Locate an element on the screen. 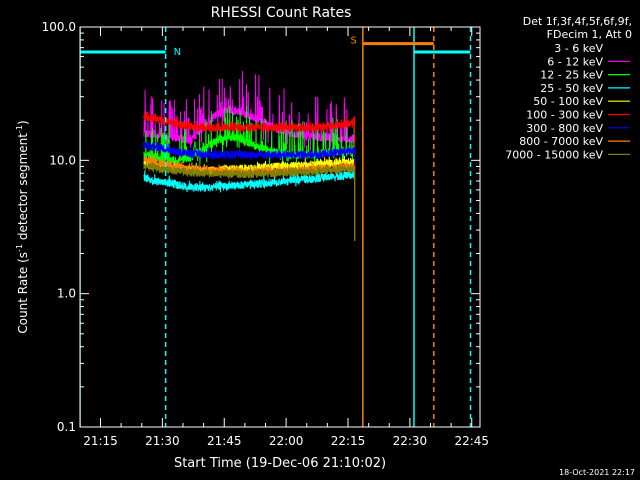 This screenshot has width=640, height=480. y-axis-label: Count Rate (s-1 detector segment-1) is located at coordinates (22, 226).